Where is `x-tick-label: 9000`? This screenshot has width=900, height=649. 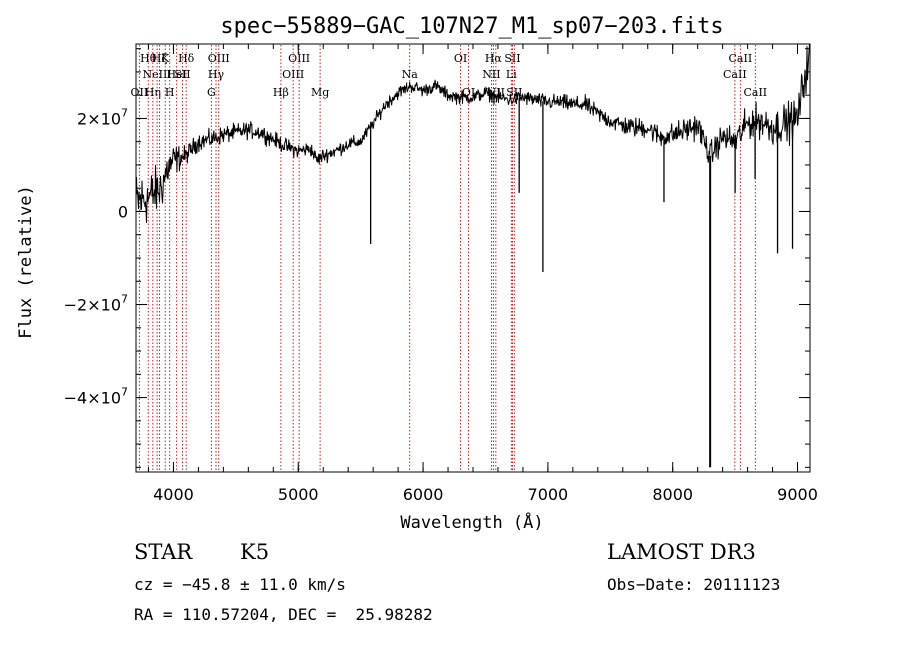
x-tick-label: 9000 is located at coordinates (797, 494).